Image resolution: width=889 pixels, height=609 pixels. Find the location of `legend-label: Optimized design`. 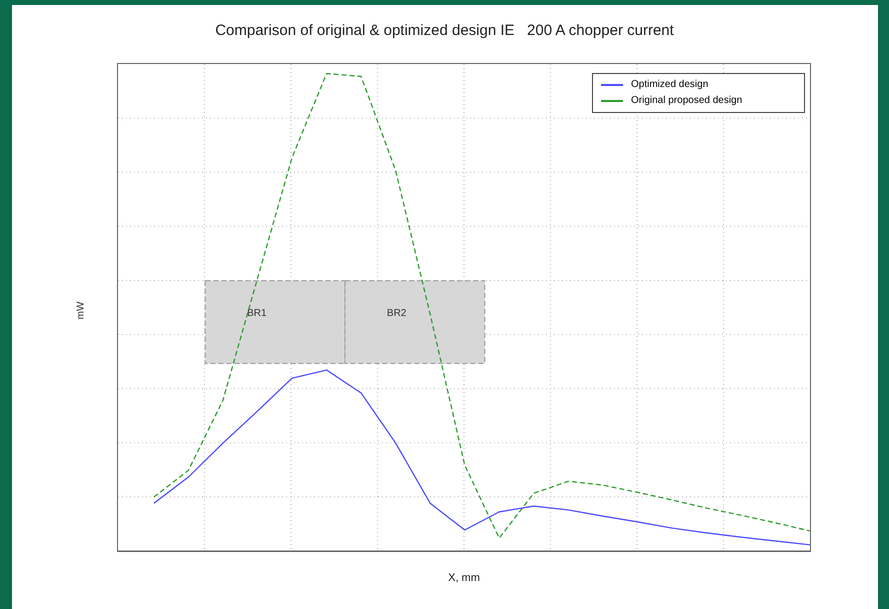

legend-label: Optimized design is located at coordinates (669, 85).